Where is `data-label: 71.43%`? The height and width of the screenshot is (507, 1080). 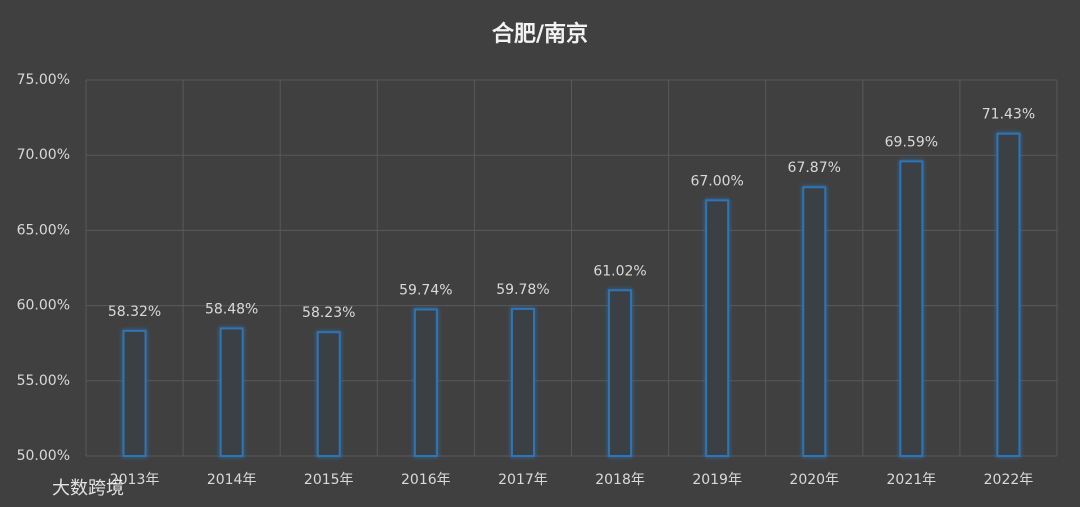
data-label: 71.43% is located at coordinates (1008, 115).